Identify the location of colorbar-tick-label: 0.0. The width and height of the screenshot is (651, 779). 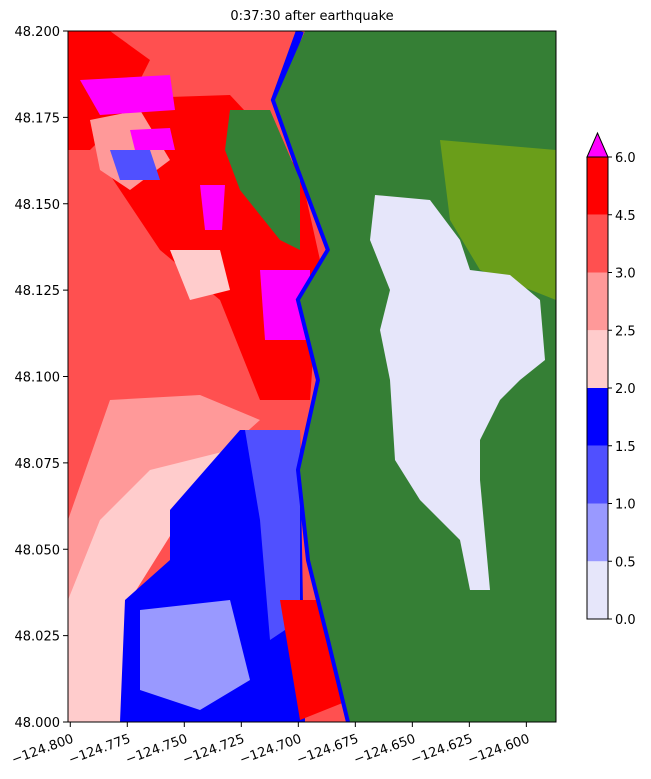
(625, 620).